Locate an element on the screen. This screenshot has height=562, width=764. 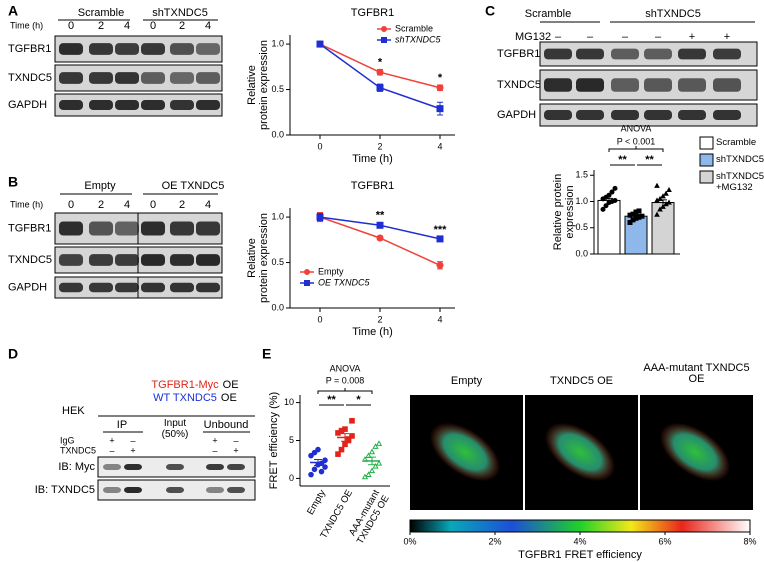
legend-label-box: Scramble is located at coordinates (736, 142).